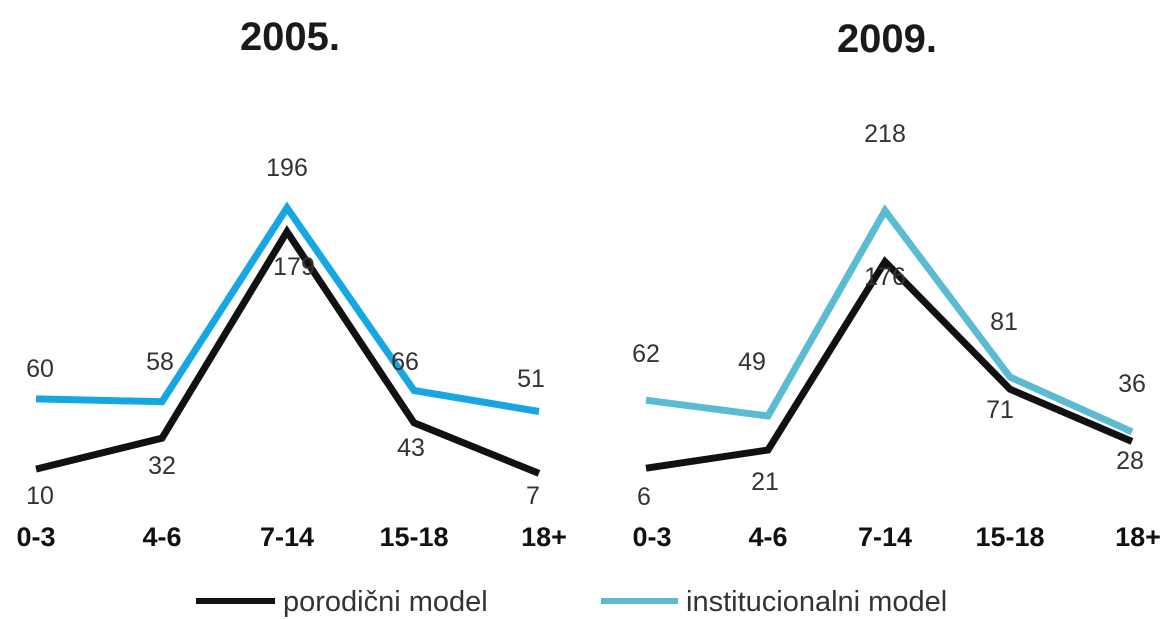 This screenshot has height=619, width=1162. What do you see at coordinates (887, 39) in the screenshot?
I see `chart-title-2009: 2009.` at bounding box center [887, 39].